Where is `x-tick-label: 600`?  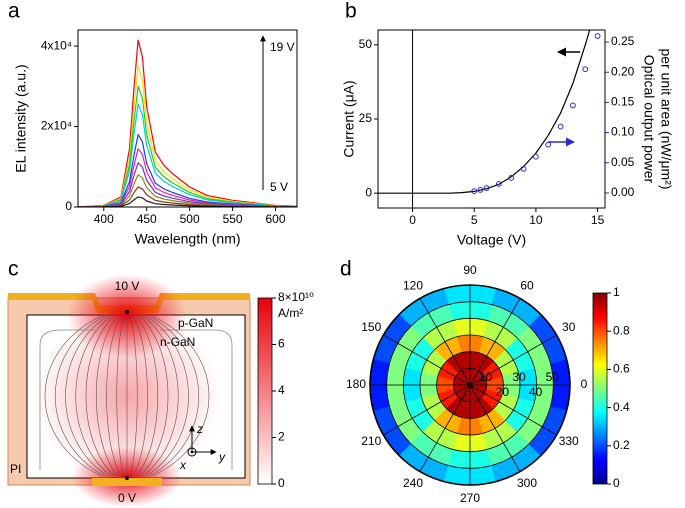 x-tick-label: 600 is located at coordinates (276, 219).